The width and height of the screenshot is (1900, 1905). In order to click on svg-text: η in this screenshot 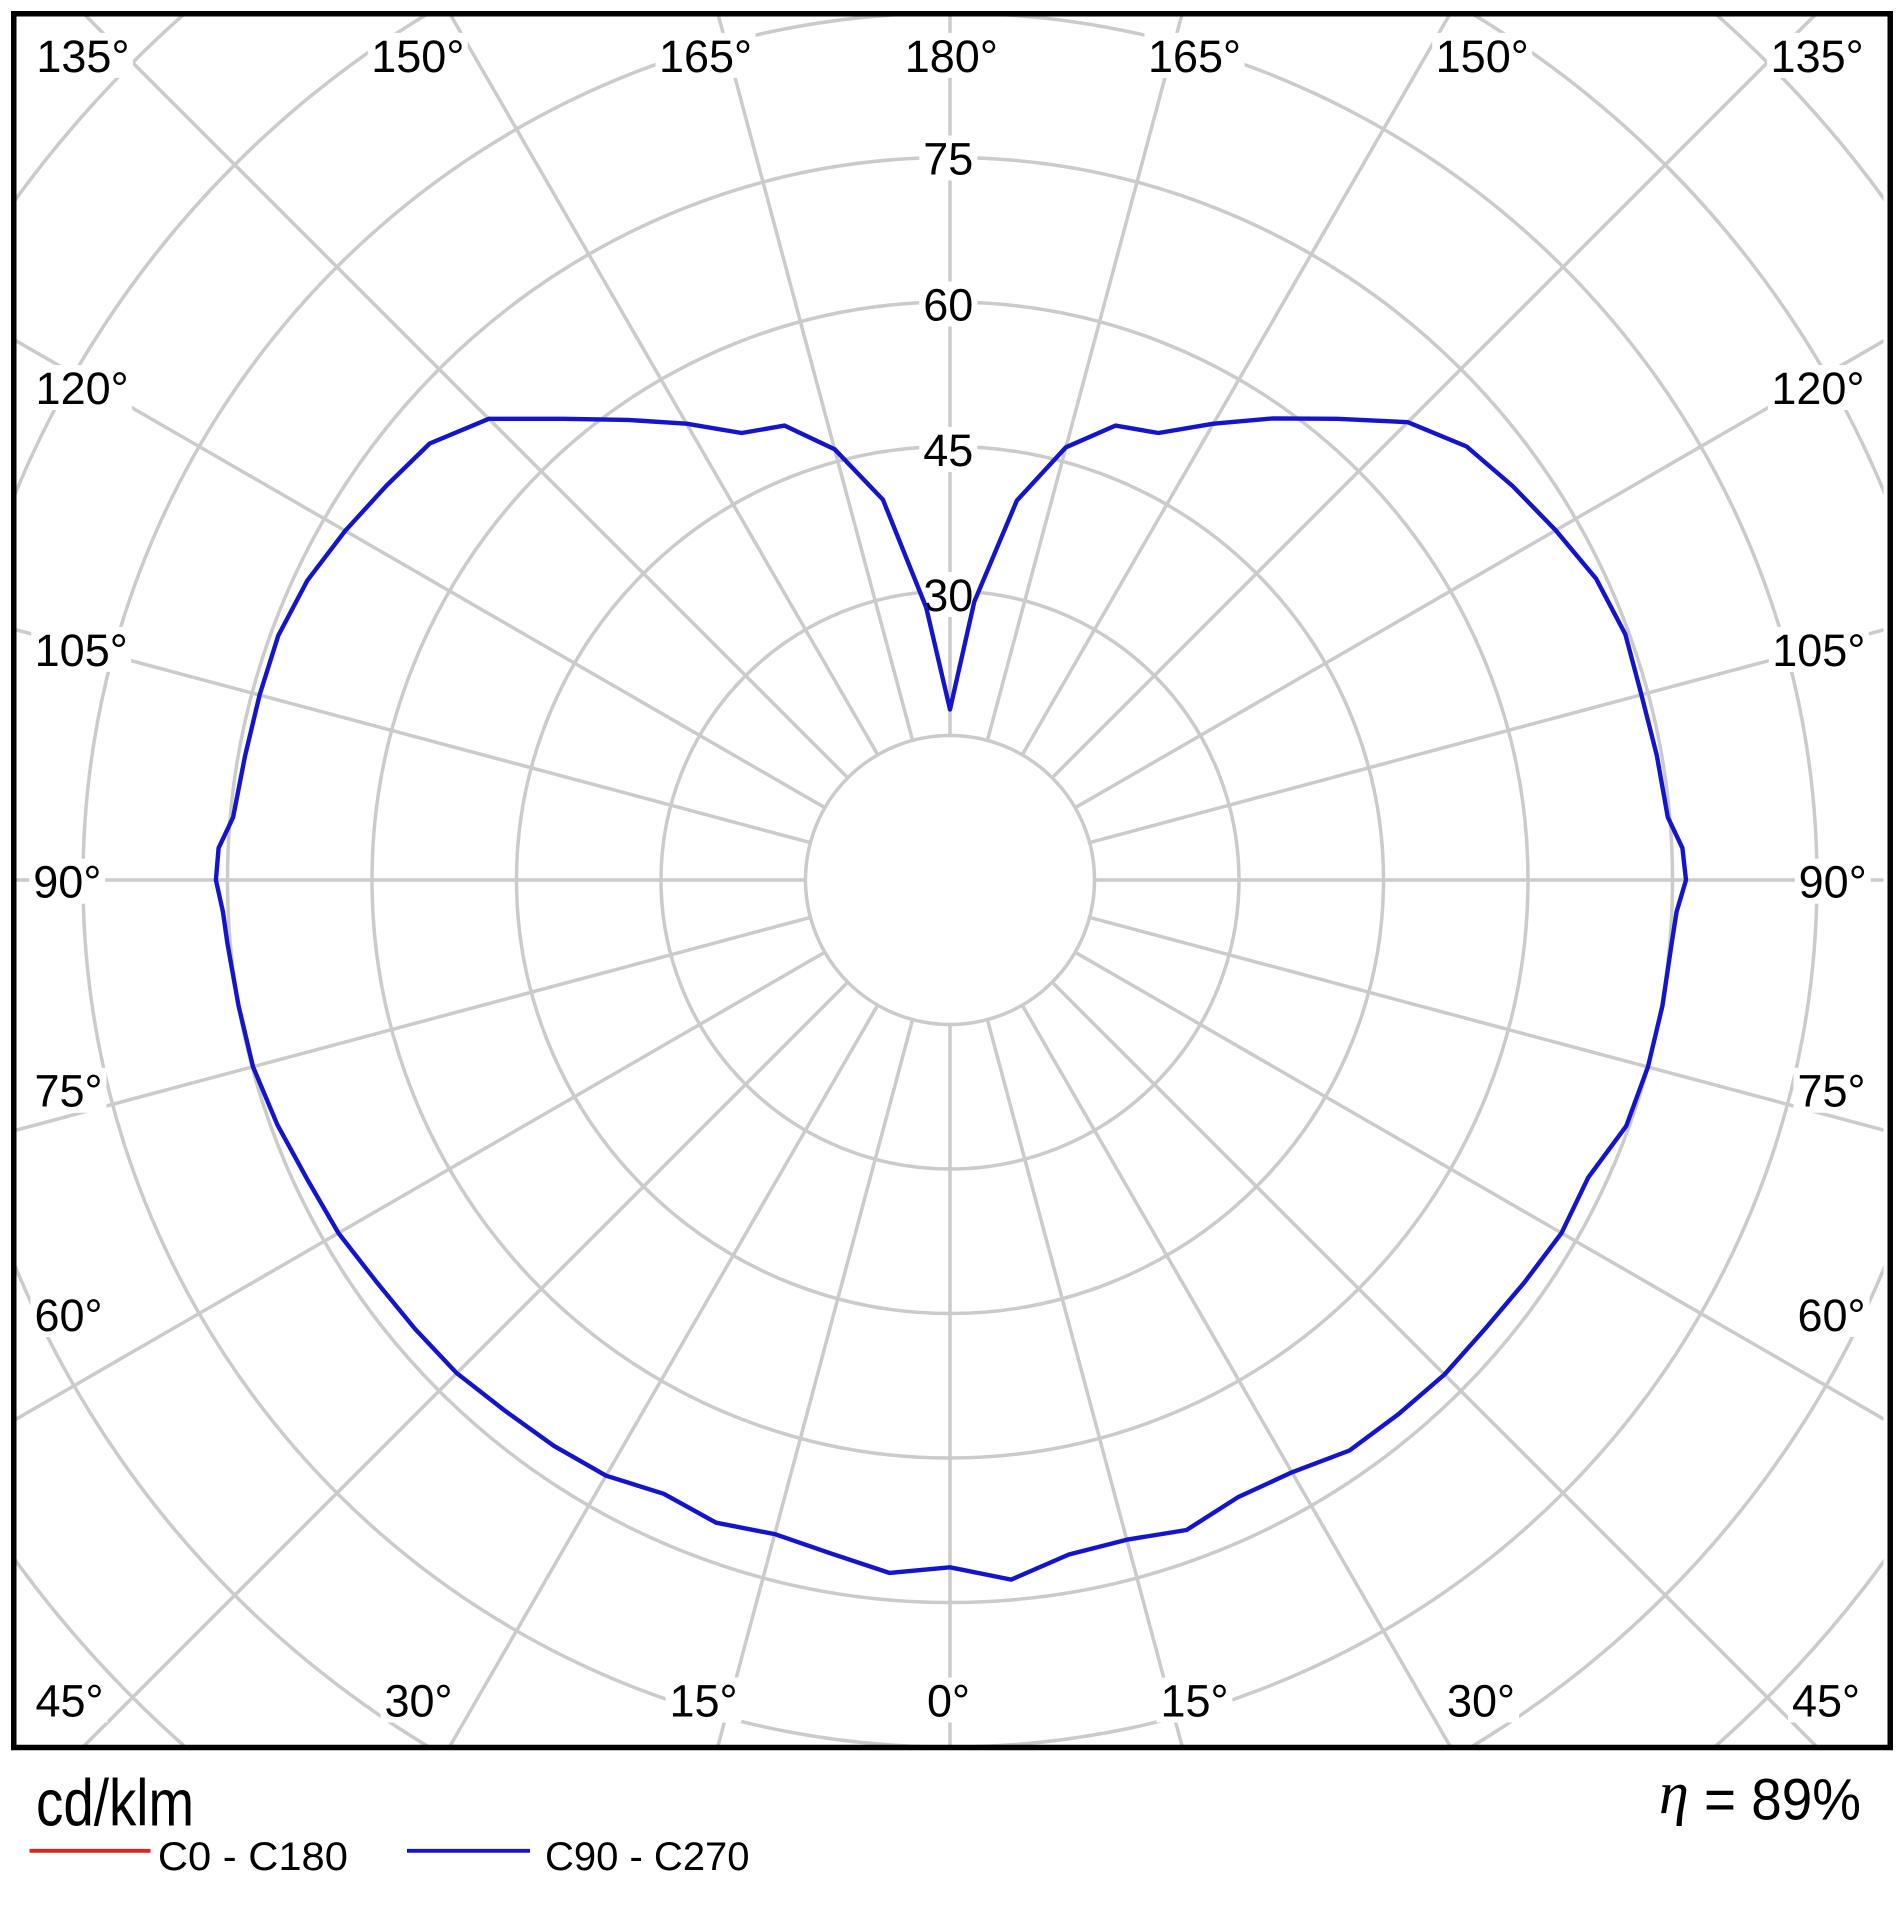, I will do `click(1674, 1793)`.